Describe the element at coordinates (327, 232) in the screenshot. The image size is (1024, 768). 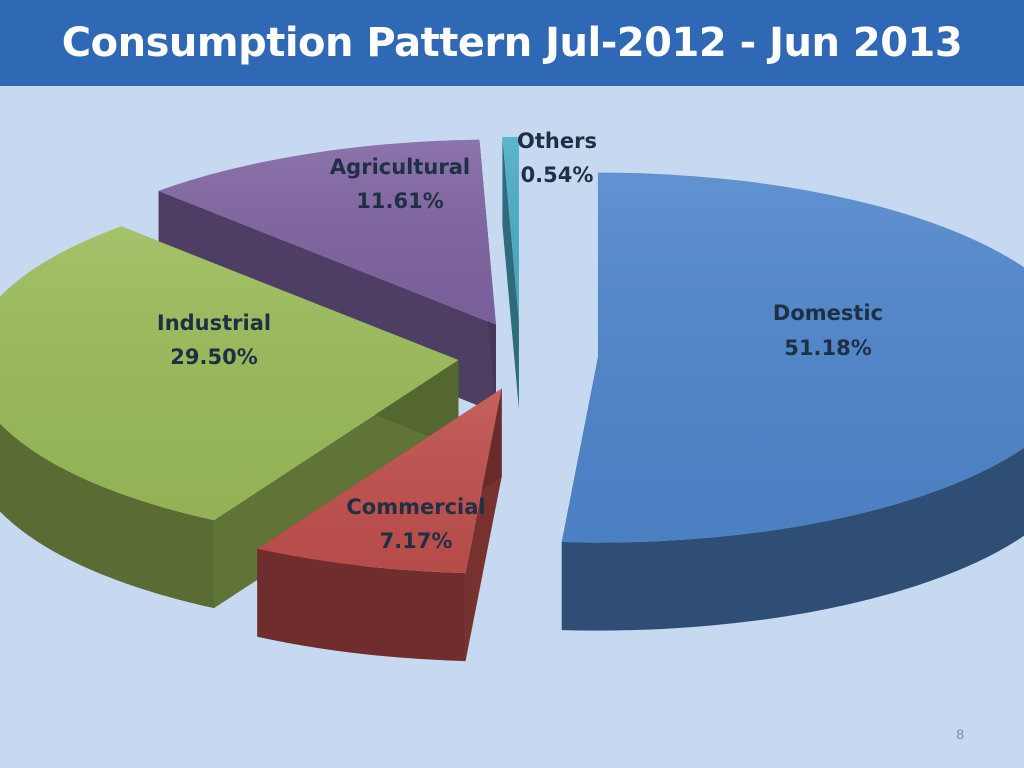
I see `slice-agricultural-top-shade` at that location.